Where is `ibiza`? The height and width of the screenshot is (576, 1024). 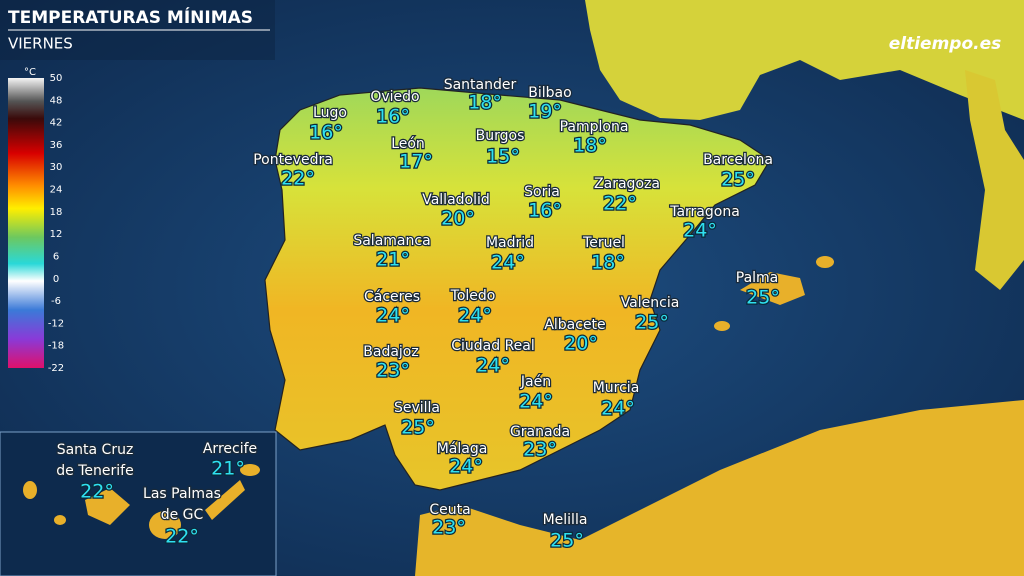
ibiza is located at coordinates (722, 326).